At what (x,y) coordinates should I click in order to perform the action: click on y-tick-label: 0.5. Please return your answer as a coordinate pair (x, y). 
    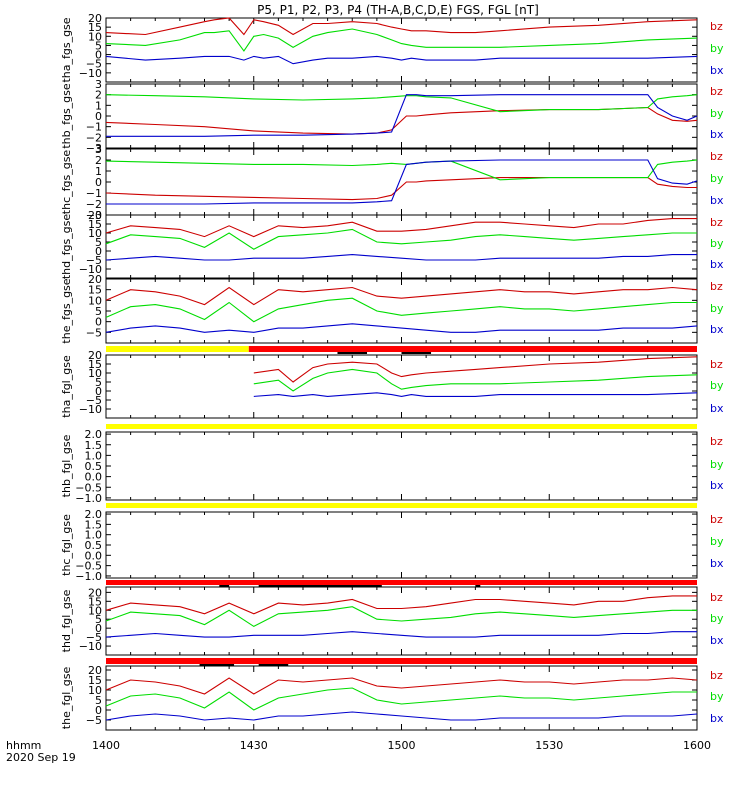
    Looking at the image, I should click on (94, 545).